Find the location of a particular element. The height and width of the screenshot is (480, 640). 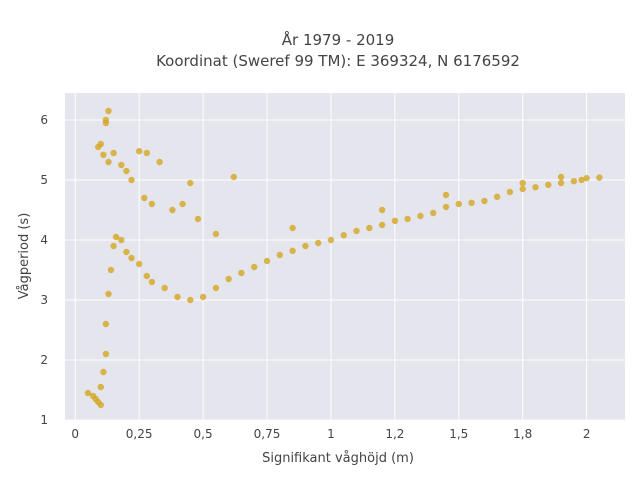

x-tick-label: 1 is located at coordinates (331, 434).